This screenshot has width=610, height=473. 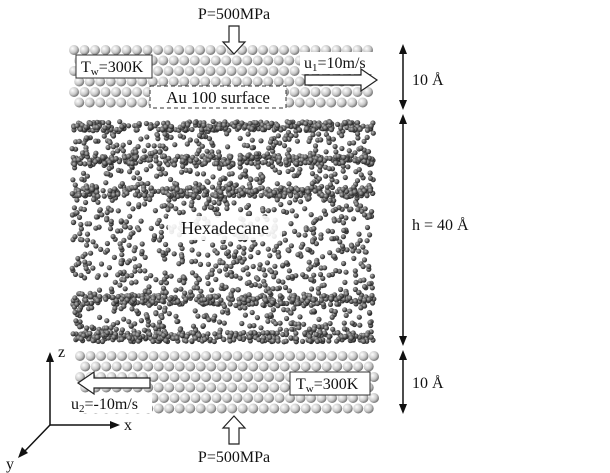 What do you see at coordinates (95, 72) in the screenshot?
I see `sub: w` at bounding box center [95, 72].